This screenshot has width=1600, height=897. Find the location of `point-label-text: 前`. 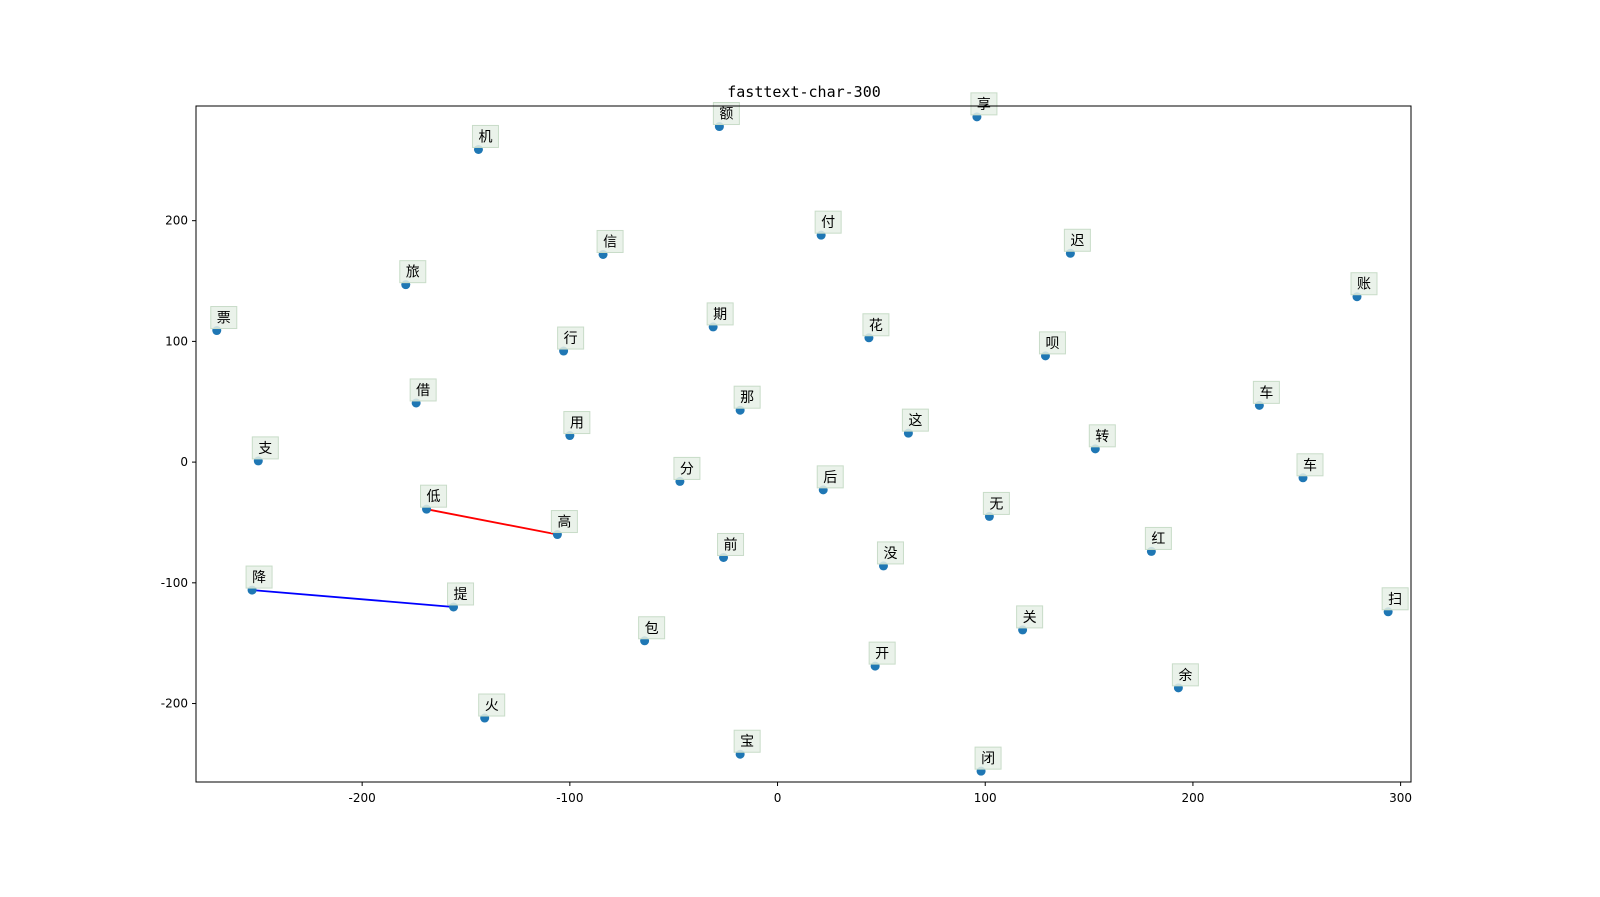

point-label-text: 前 is located at coordinates (731, 544).